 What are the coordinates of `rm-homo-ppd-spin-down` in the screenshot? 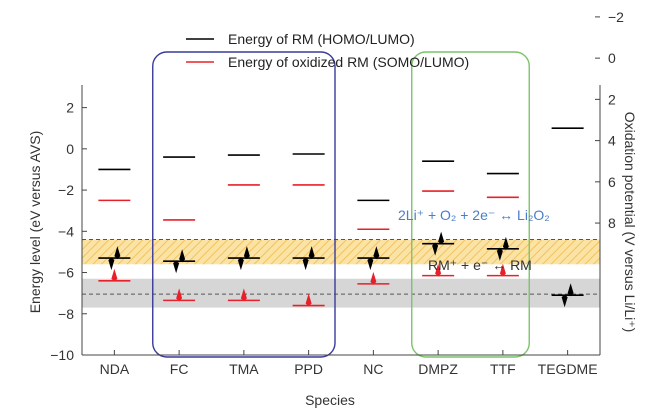 It's located at (305, 264).